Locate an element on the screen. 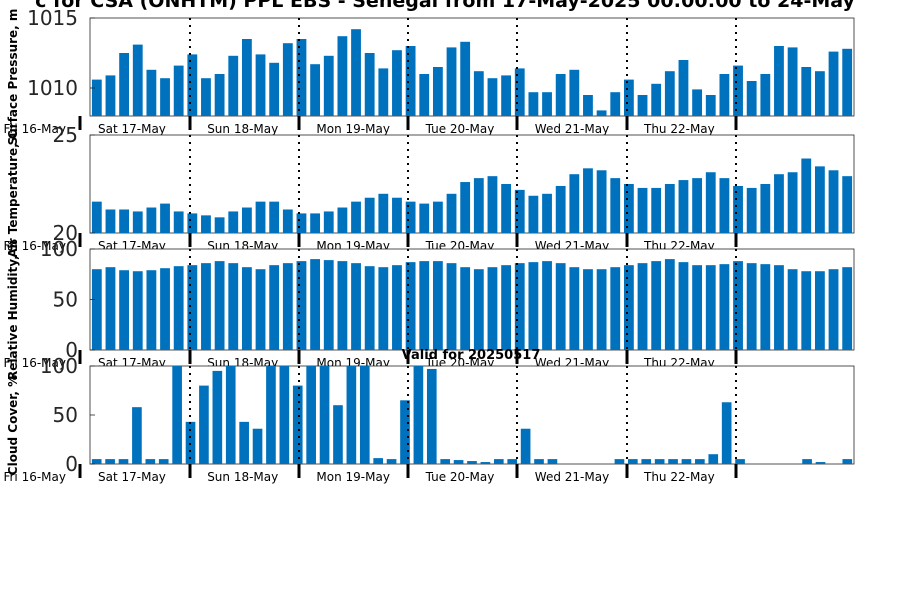 The height and width of the screenshot is (600, 900). y-axis-label: Cloud Cover, % is located at coordinates (13, 425).